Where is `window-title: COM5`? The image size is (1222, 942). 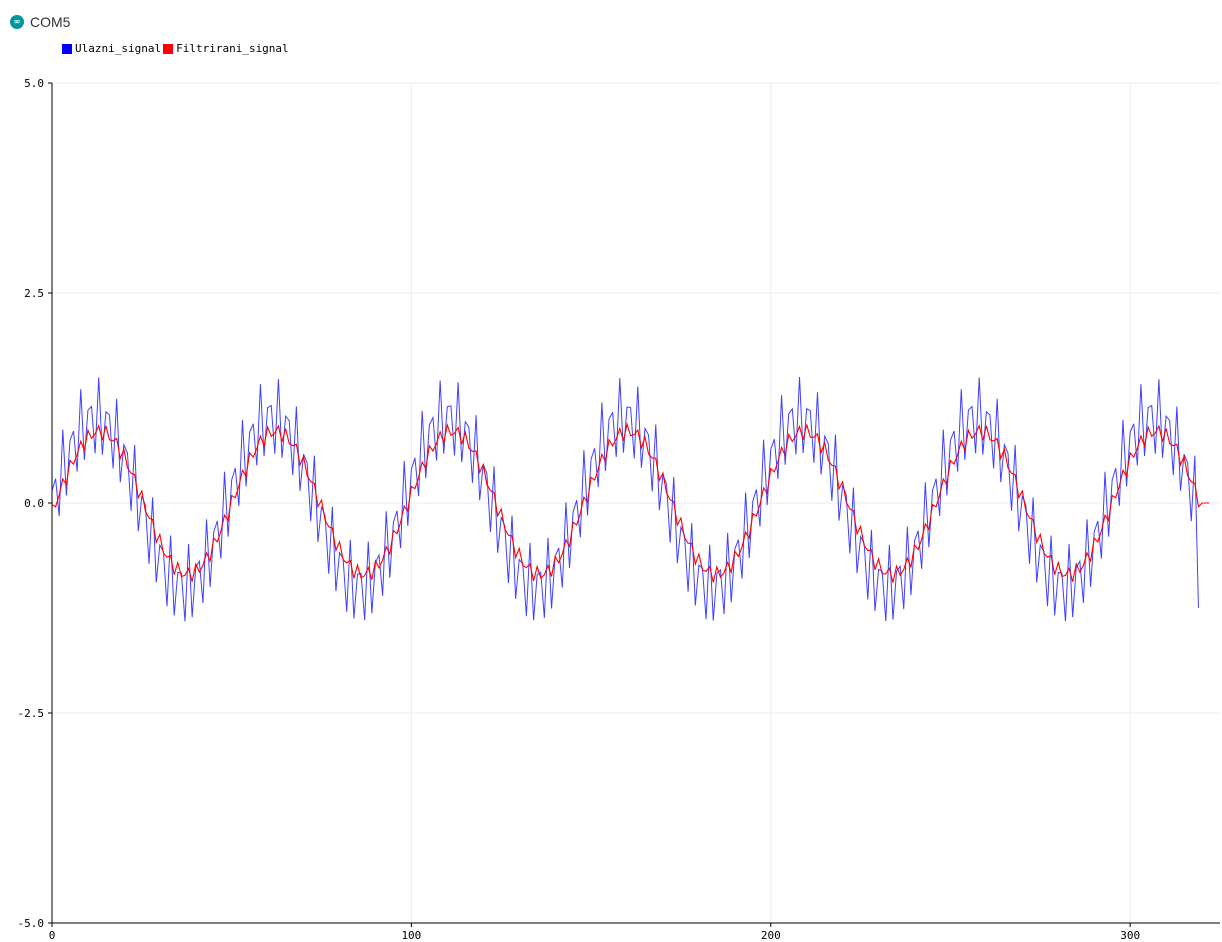 window-title: COM5 is located at coordinates (50, 22).